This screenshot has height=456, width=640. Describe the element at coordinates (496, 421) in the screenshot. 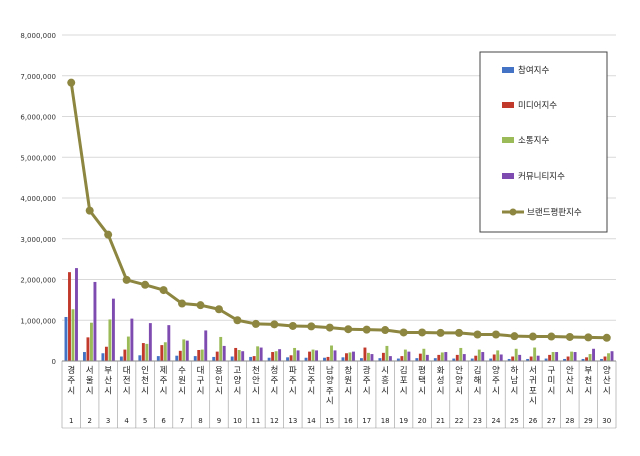

I see `x-rank-label: 24` at that location.